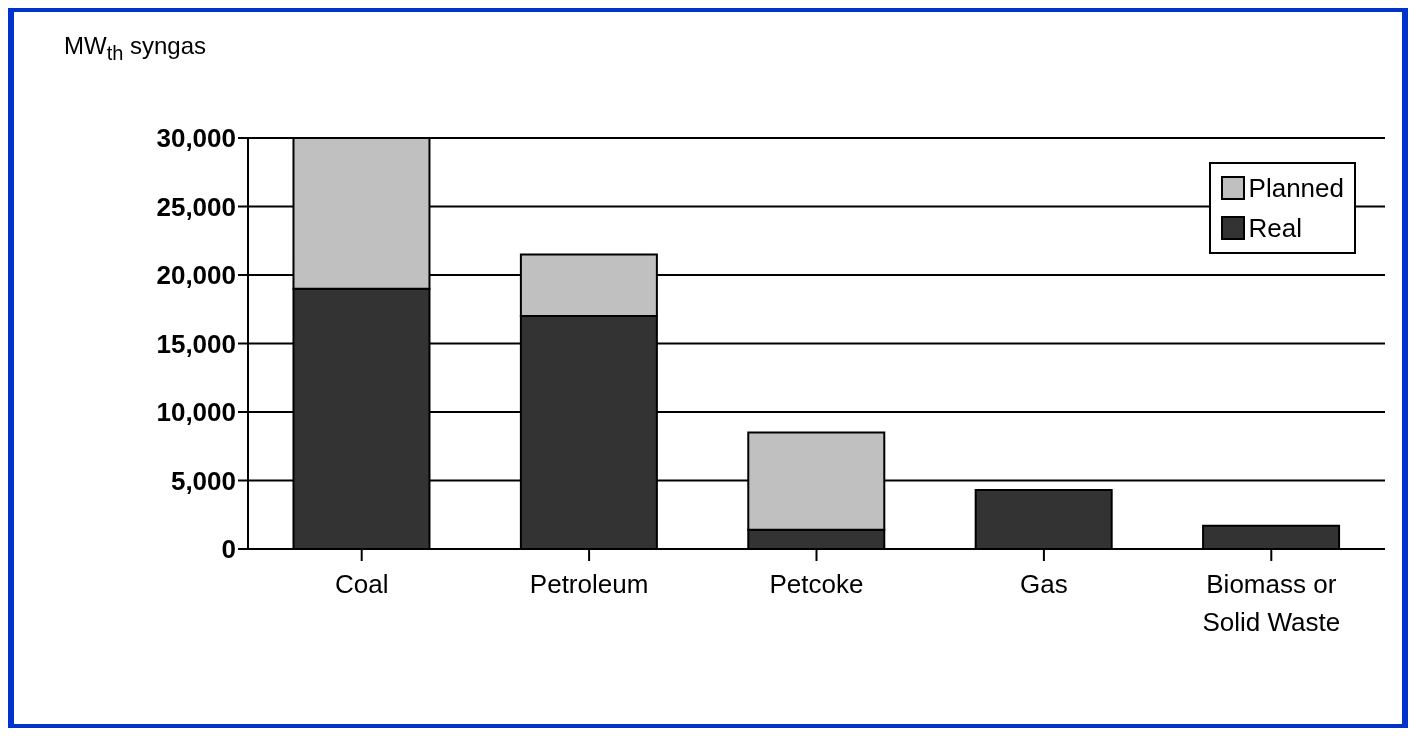  I want to click on x-tick-label: Petroleum, so click(589, 584).